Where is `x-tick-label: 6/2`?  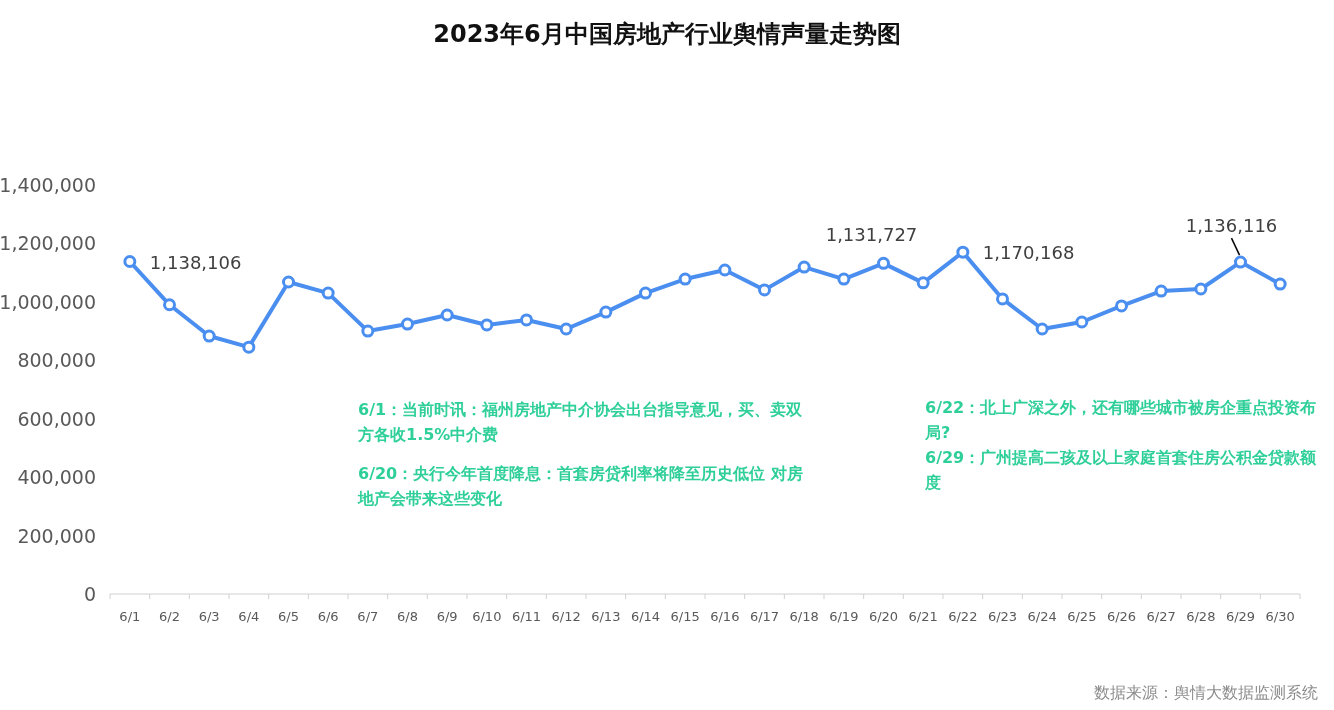 x-tick-label: 6/2 is located at coordinates (169, 616).